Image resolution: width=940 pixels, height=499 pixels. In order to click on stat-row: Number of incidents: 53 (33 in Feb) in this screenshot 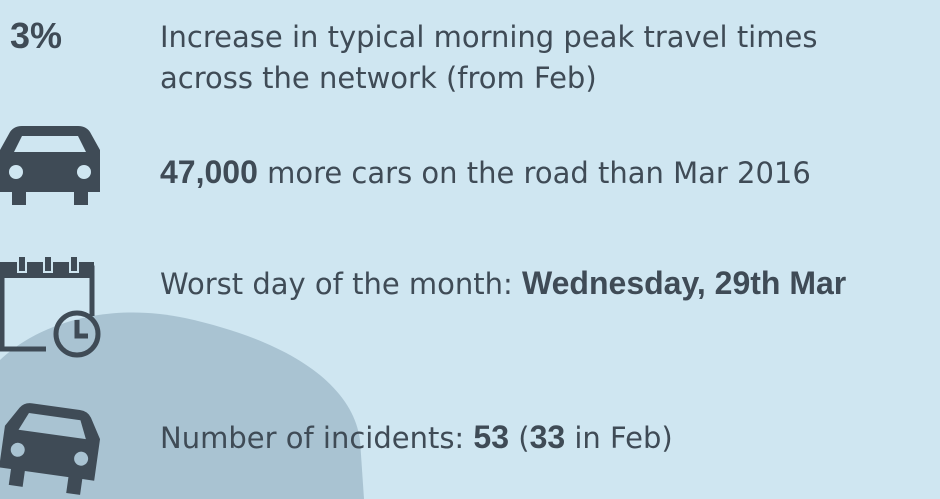, I will do `click(416, 437)`.